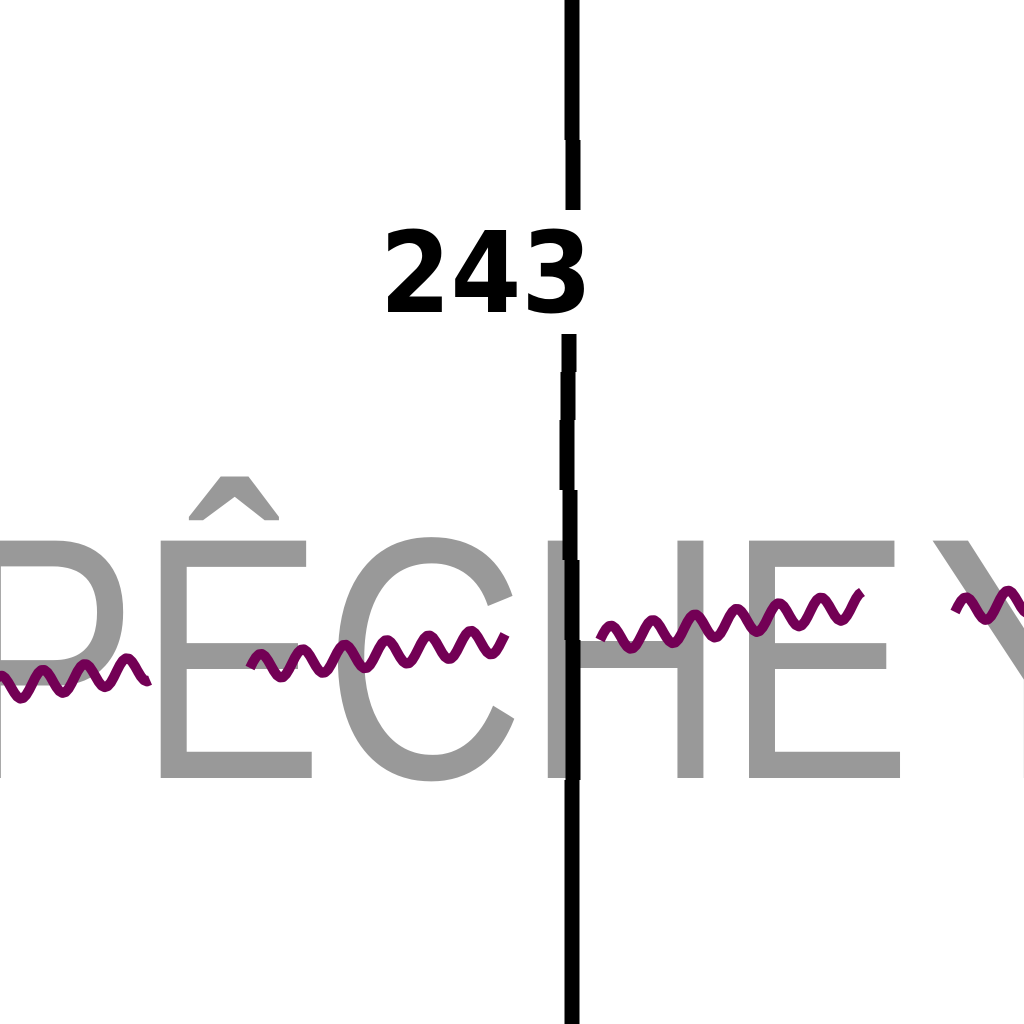 The width and height of the screenshot is (1024, 1024). Describe the element at coordinates (570, 679) in the screenshot. I see `boundary-line-lower` at that location.